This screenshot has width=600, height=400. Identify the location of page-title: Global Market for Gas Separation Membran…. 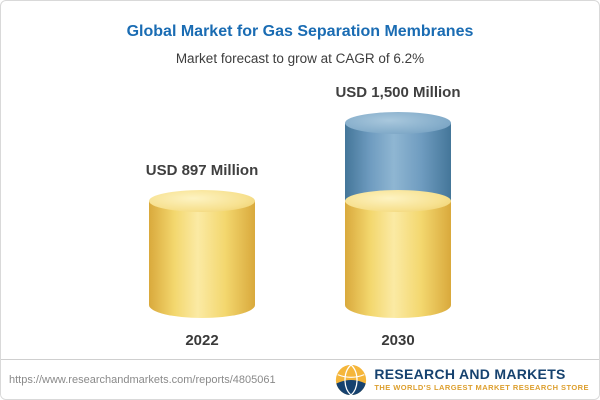
(300, 31).